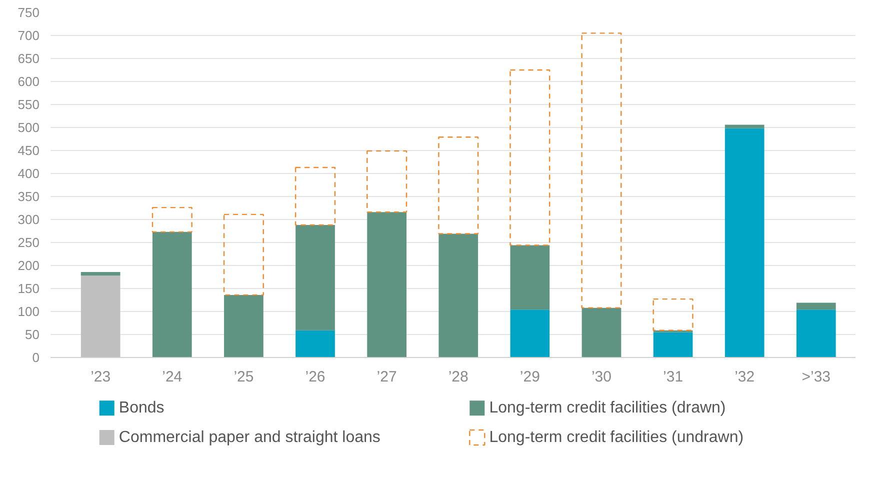  What do you see at coordinates (29, 81) in the screenshot?
I see `y-tick-label: 600` at bounding box center [29, 81].